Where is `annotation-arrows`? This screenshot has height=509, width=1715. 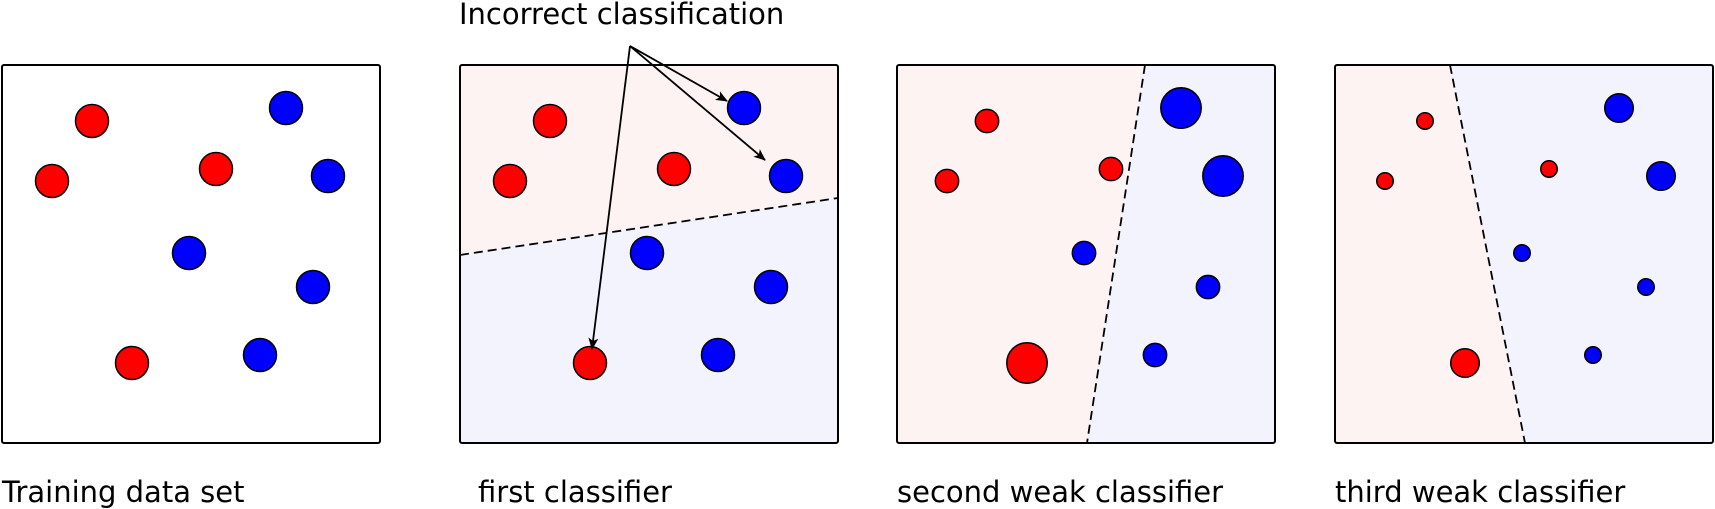 annotation-arrows is located at coordinates (677, 197).